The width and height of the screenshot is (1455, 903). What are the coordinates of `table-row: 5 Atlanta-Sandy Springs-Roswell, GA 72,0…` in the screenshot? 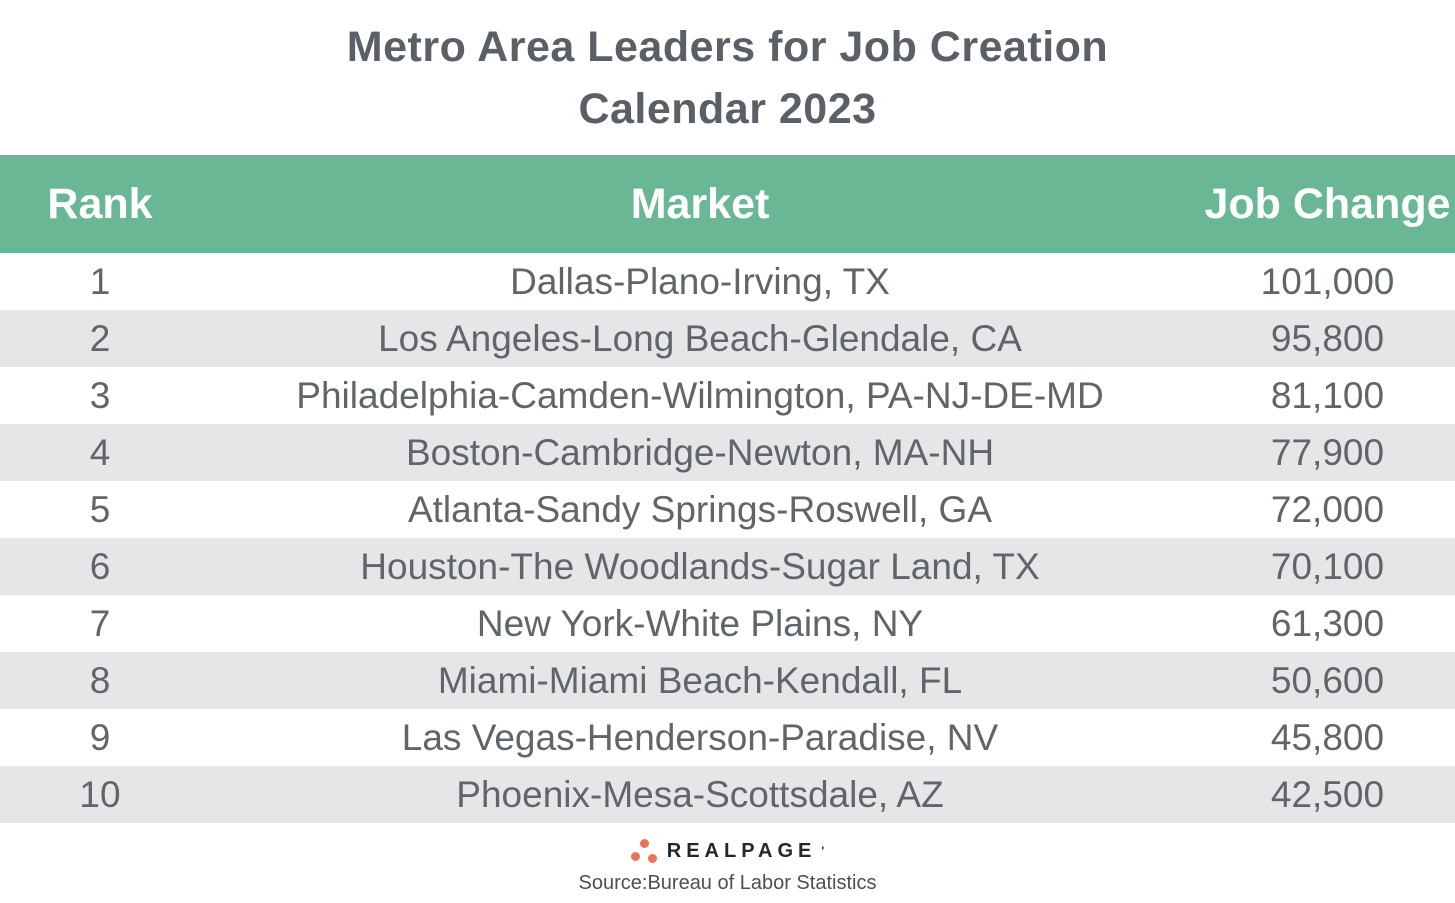 It's located at (727, 509).